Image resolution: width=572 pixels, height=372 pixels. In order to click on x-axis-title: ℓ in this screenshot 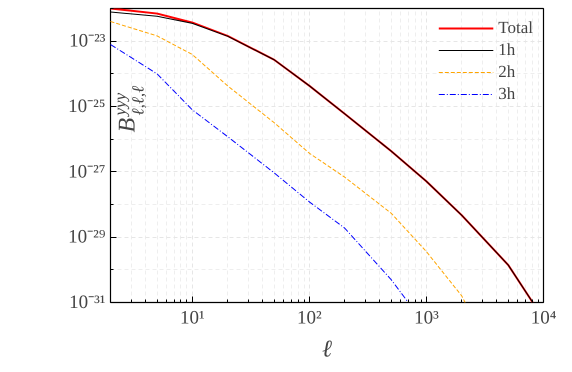, I will do `click(327, 349)`.